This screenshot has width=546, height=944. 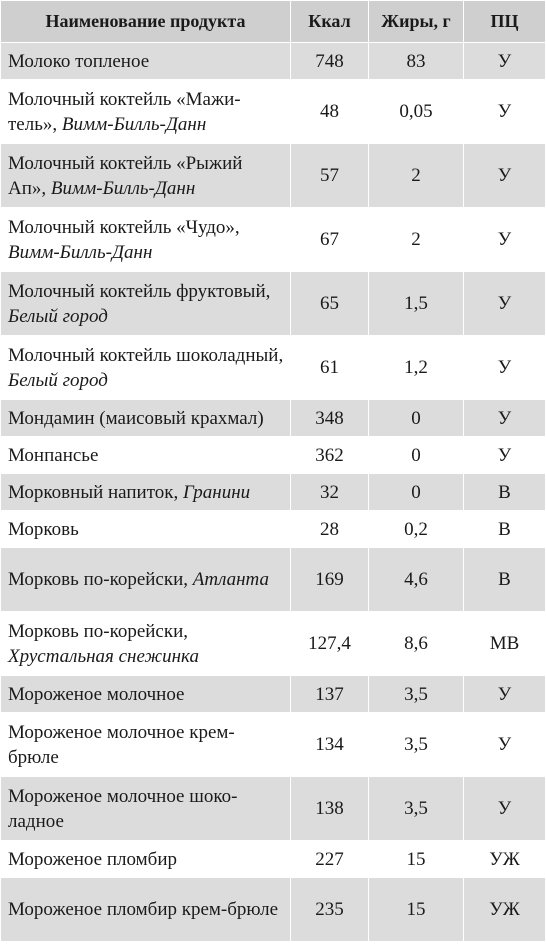 What do you see at coordinates (139, 291) in the screenshot?
I see `product-name: Молочный коктейль фруктовый,` at bounding box center [139, 291].